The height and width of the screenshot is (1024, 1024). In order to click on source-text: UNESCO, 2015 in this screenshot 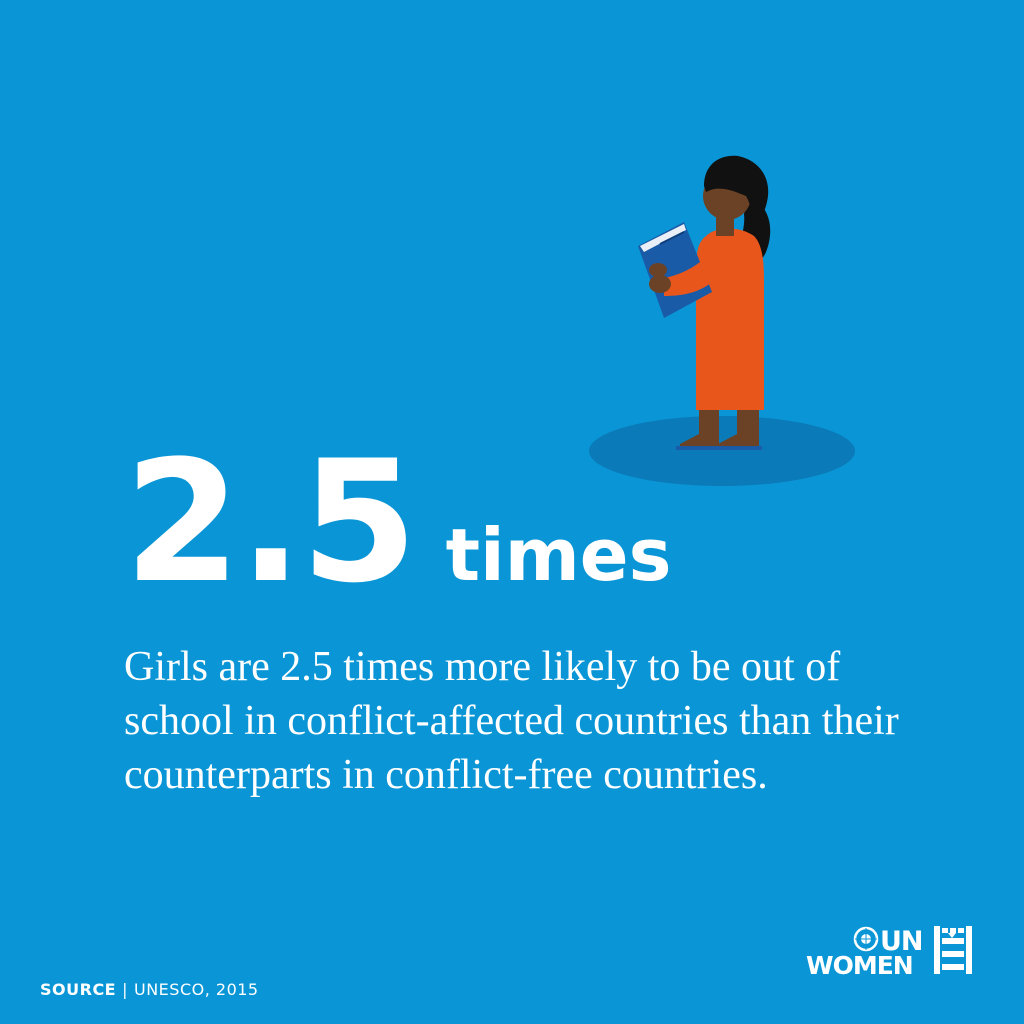, I will do `click(196, 989)`.